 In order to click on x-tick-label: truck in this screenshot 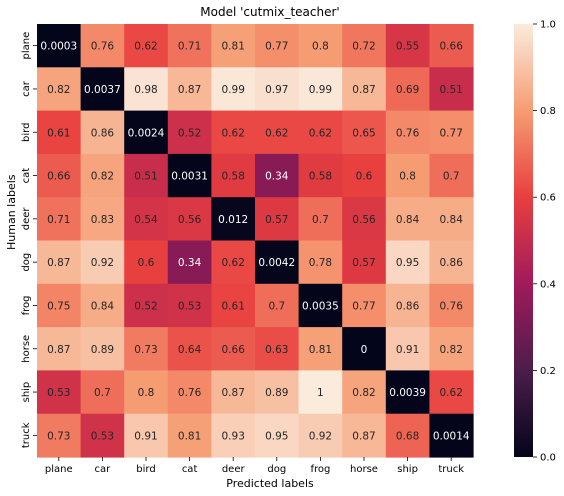, I will do `click(451, 469)`.